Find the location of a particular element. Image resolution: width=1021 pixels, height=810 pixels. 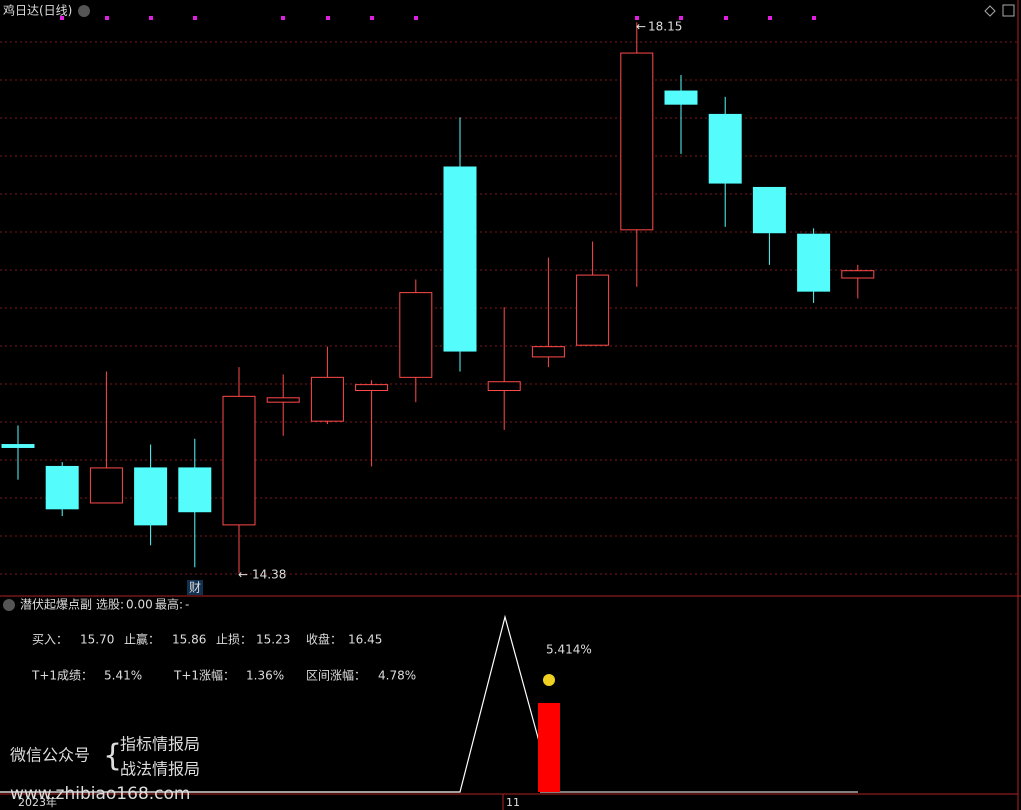

stat-label: 收盘： is located at coordinates (324, 639).